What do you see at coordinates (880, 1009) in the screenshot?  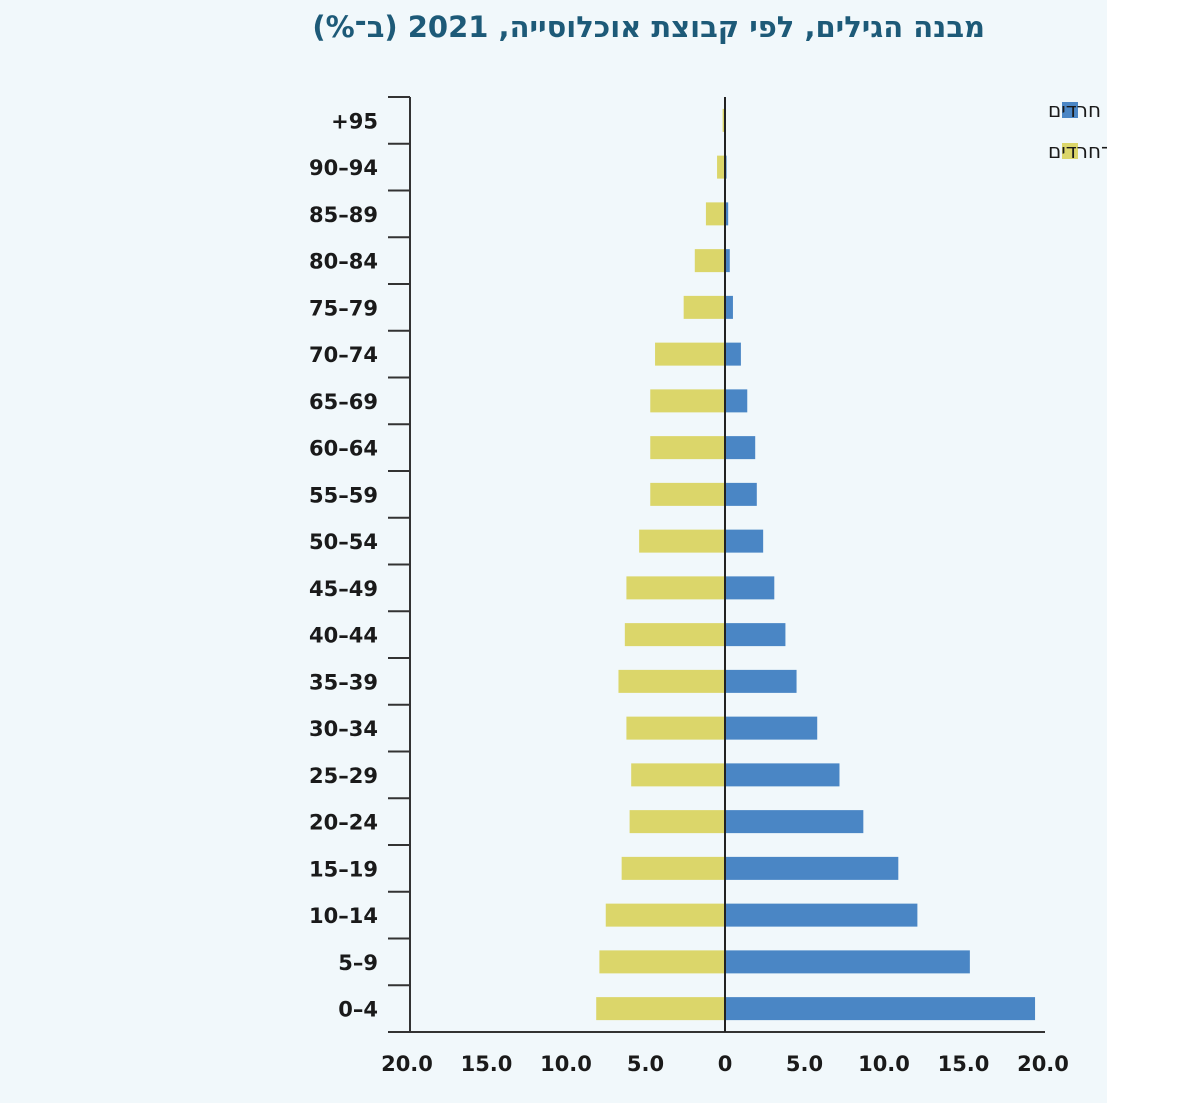 I see `bar-haredi-0–4` at bounding box center [880, 1009].